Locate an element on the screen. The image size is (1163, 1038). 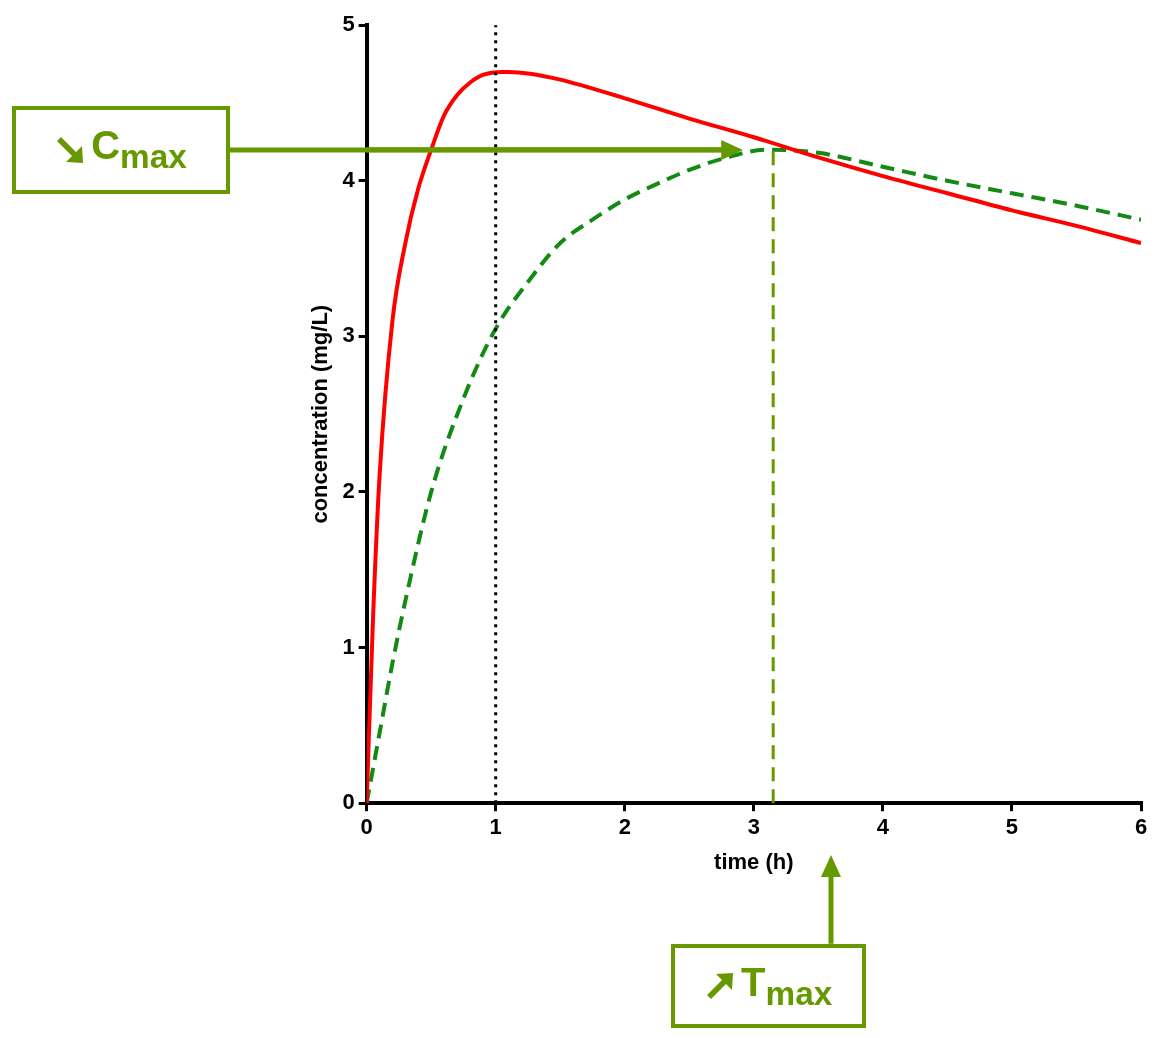
x-tick-label: 1 is located at coordinates (495, 827).